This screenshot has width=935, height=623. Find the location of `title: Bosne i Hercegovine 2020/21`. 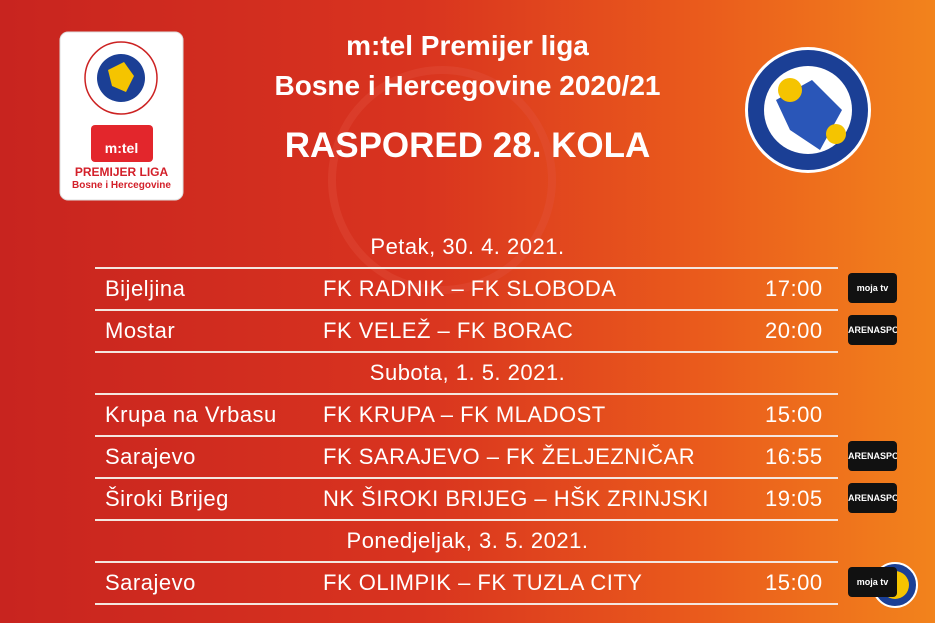

title: Bosne i Hercegovine 2020/21 is located at coordinates (467, 85).